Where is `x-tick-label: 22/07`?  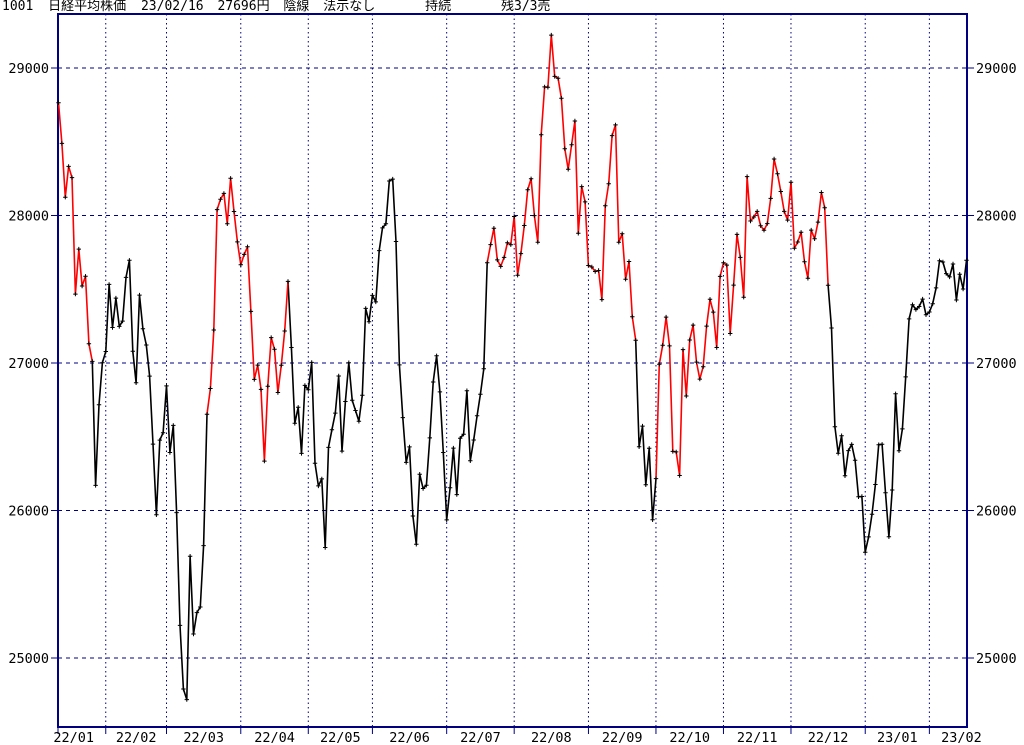 x-tick-label: 22/07 is located at coordinates (480, 737).